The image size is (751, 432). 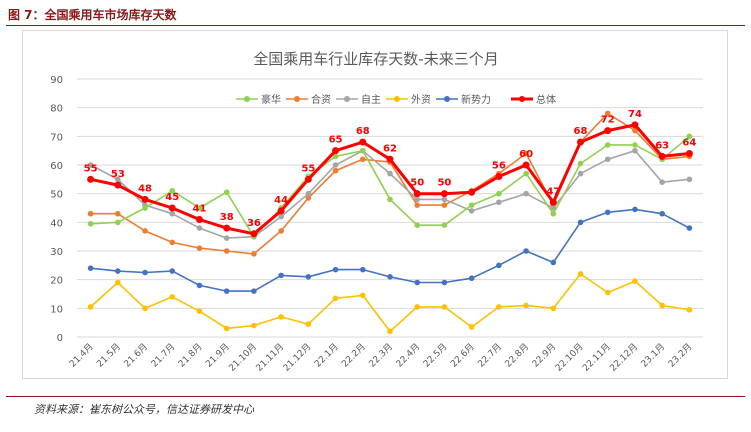 I want to click on data-label: 44, so click(x=281, y=200).